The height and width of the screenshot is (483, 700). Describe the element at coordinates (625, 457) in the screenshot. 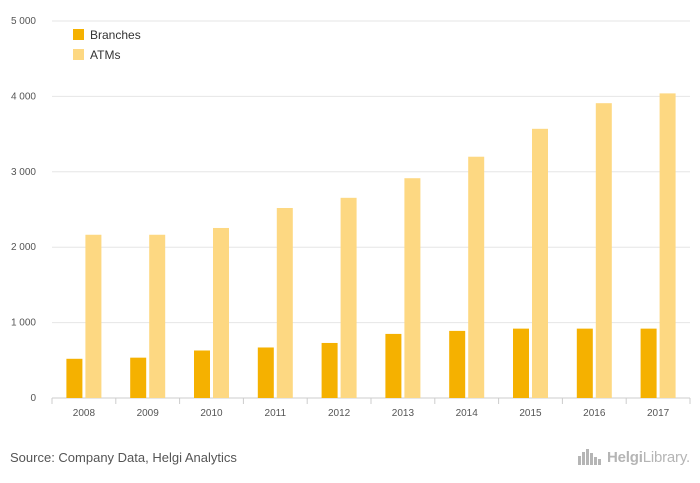

I see `logo-text-bold: Helgi` at that location.